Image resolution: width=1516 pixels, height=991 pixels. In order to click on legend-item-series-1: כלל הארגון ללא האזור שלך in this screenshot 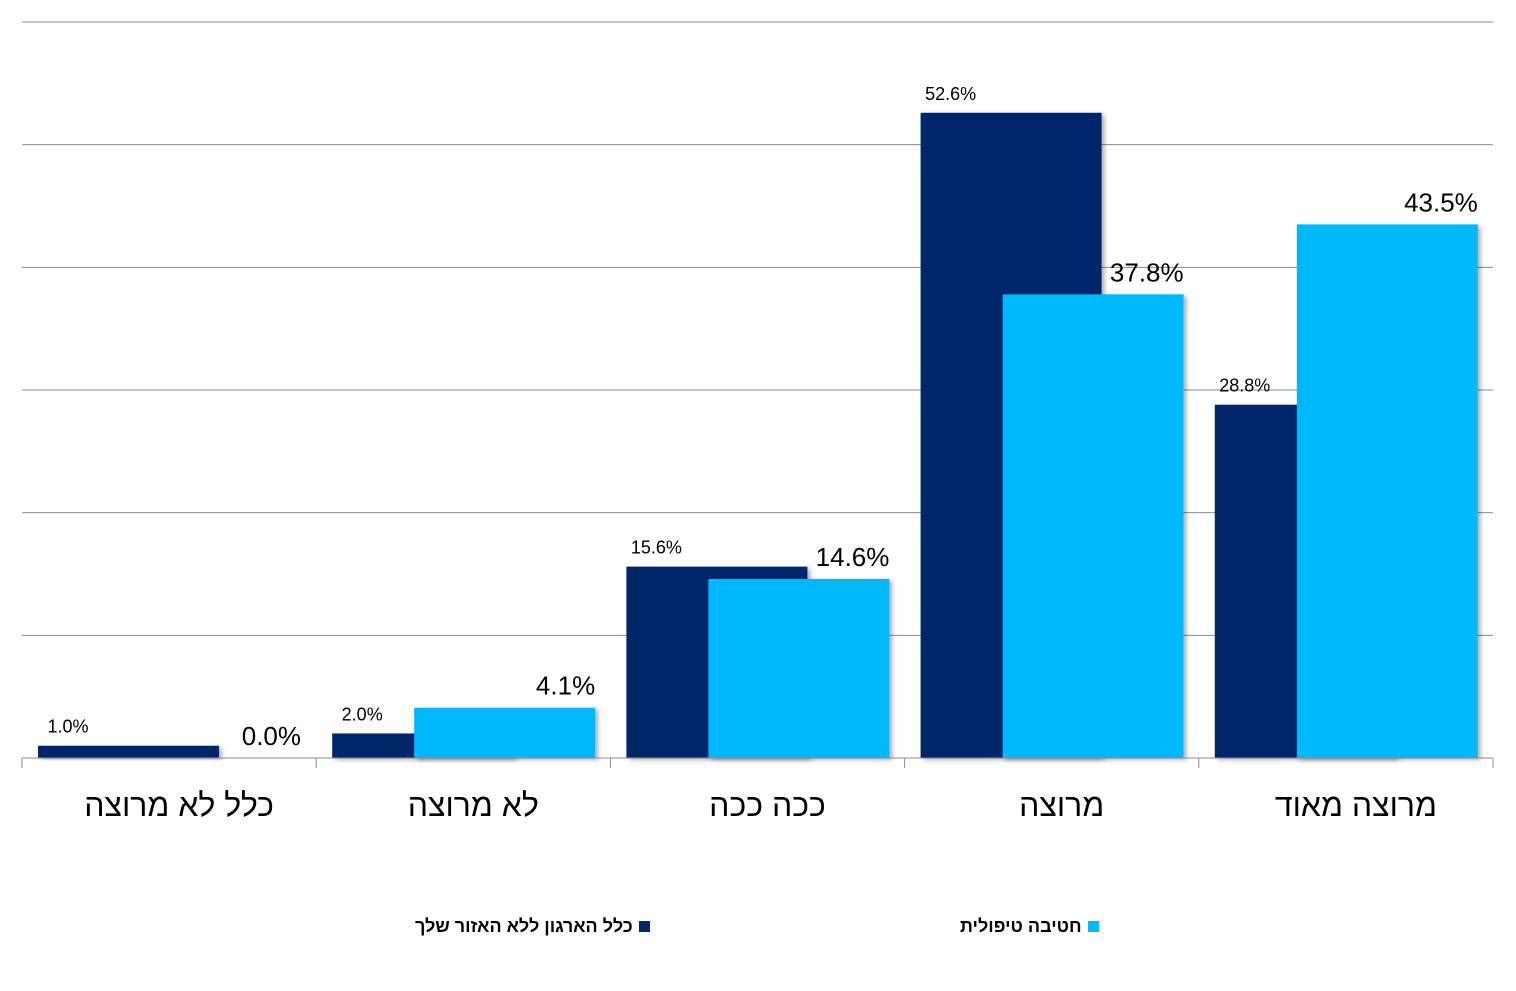, I will do `click(532, 926)`.